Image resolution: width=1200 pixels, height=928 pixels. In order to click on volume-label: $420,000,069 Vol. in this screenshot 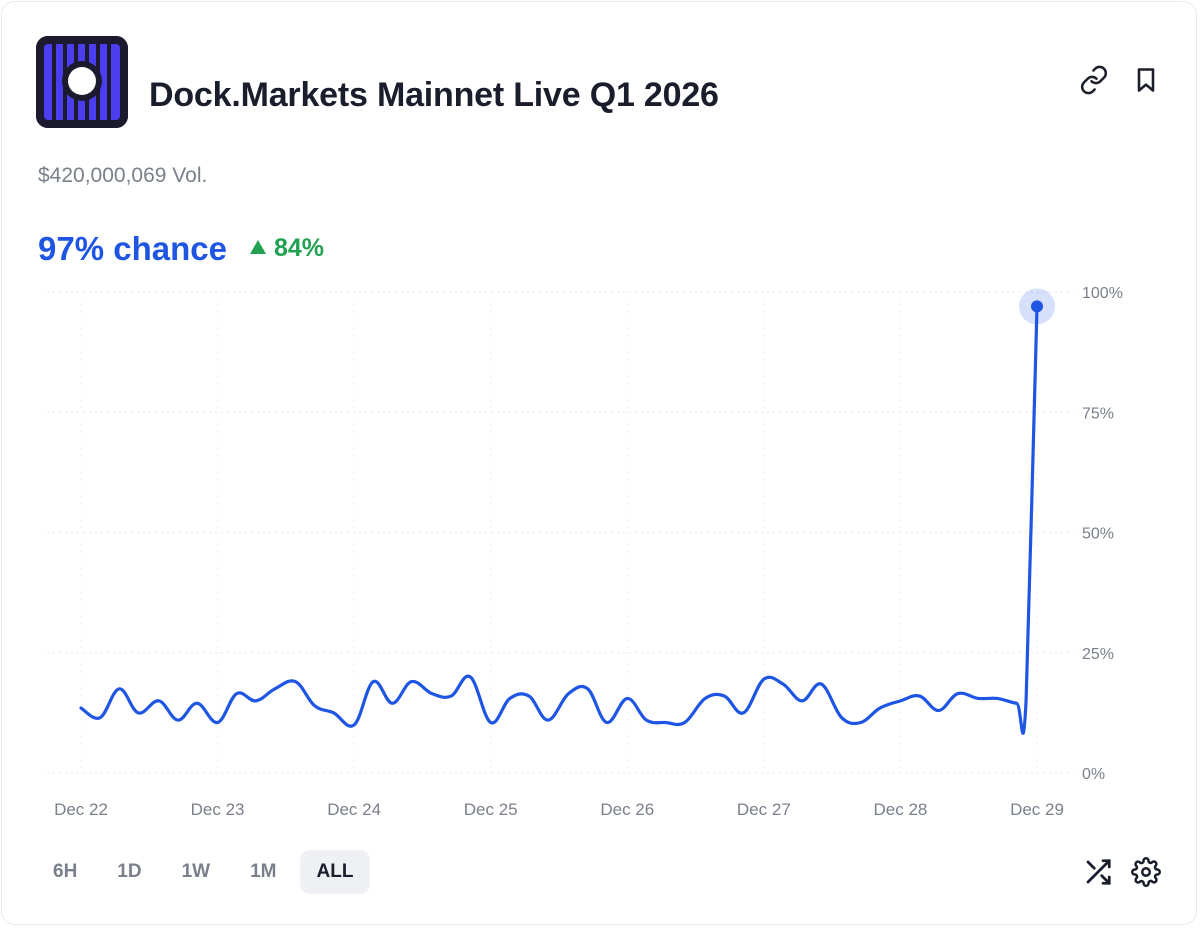, I will do `click(123, 175)`.